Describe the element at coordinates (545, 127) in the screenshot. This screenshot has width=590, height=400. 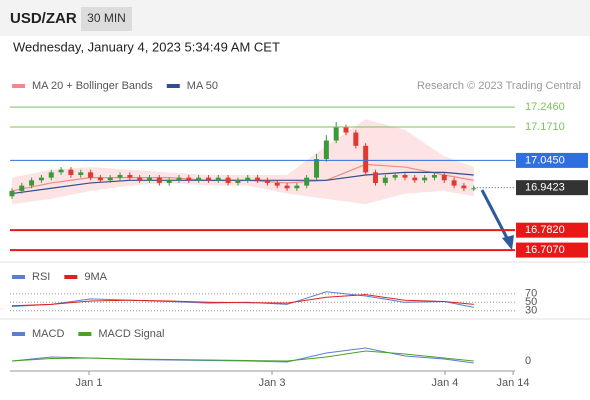
I see `level-label: 17.1710` at that location.